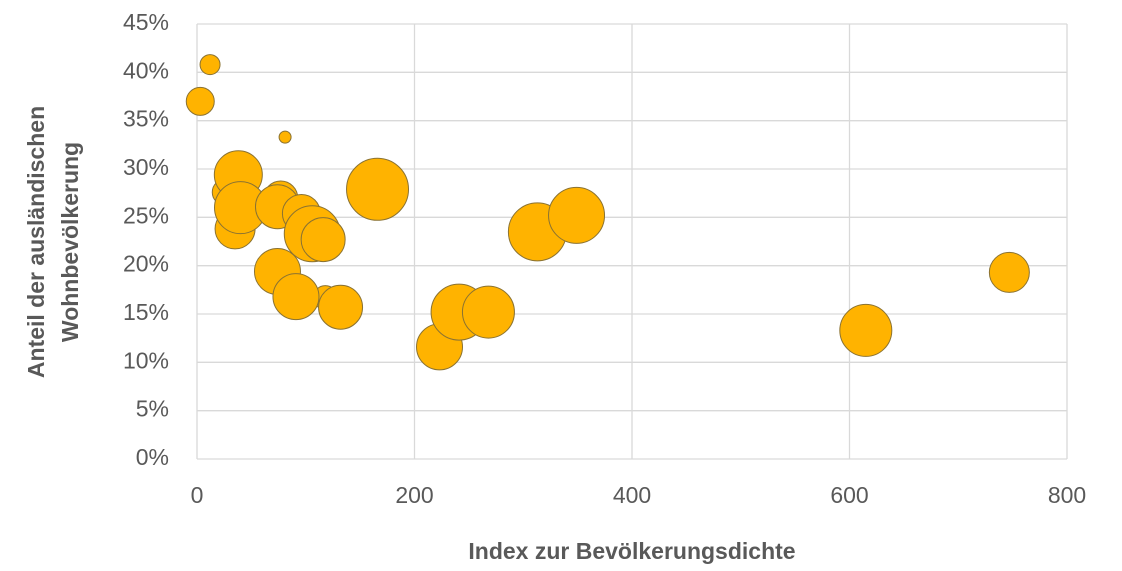 The width and height of the screenshot is (1122, 571). What do you see at coordinates (849, 495) in the screenshot?
I see `x-tick-label: 600` at bounding box center [849, 495].